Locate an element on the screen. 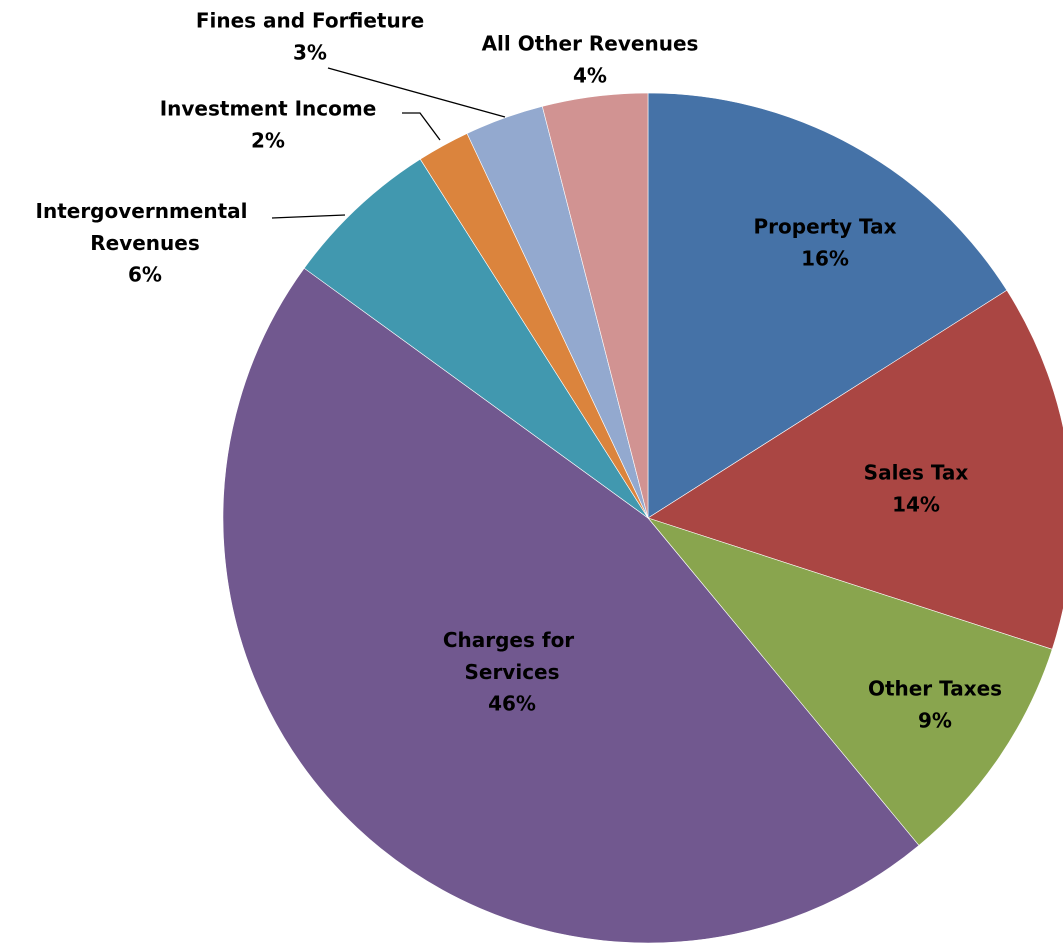 Image resolution: width=1063 pixels, height=948 pixels. slice-label: Charges for Services is located at coordinates (512, 656).